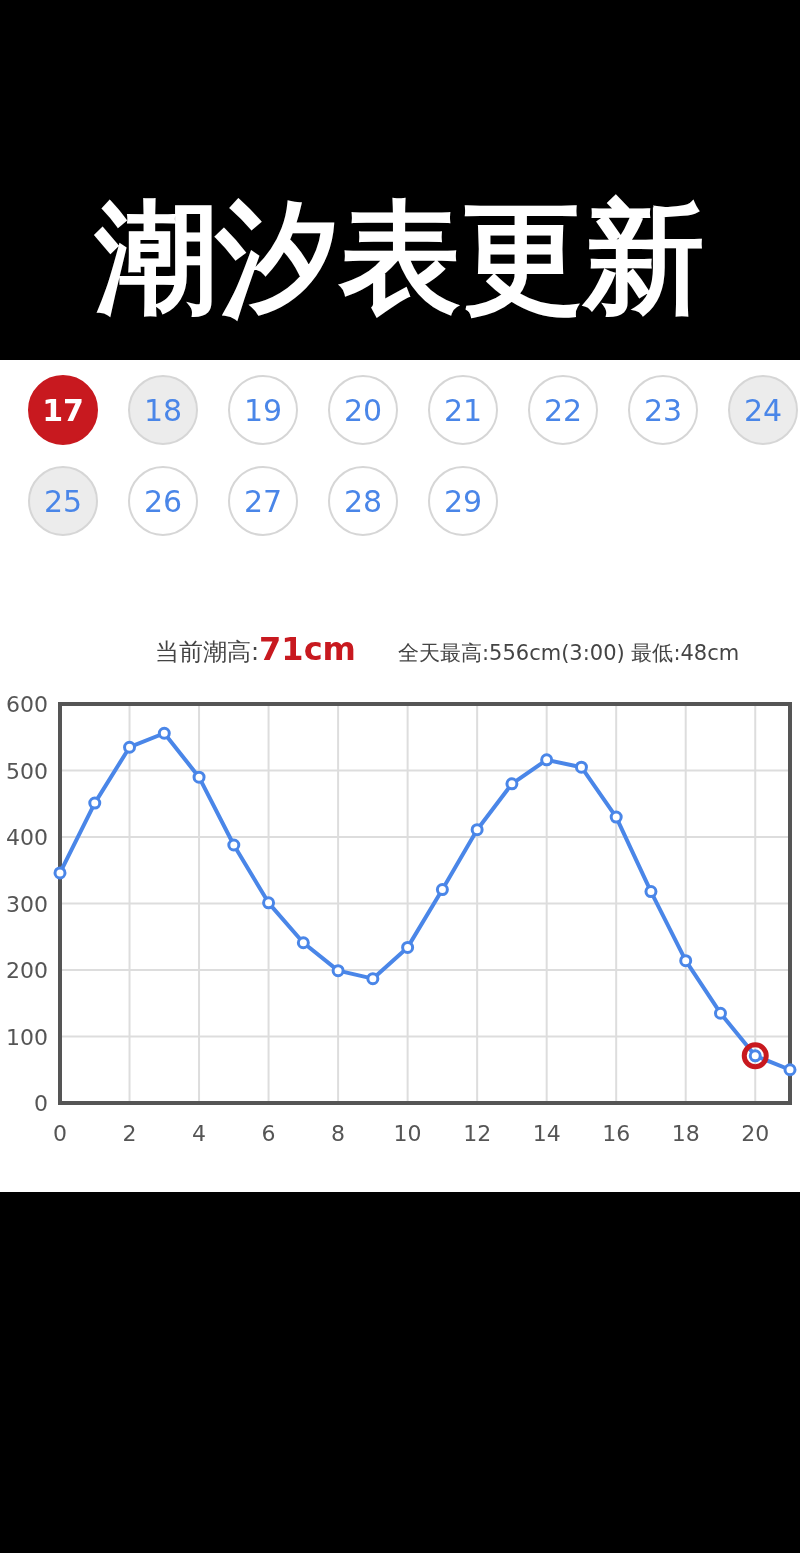 This screenshot has height=1553, width=800. What do you see at coordinates (477, 1133) in the screenshot?
I see `x-tick-label: 12` at bounding box center [477, 1133].